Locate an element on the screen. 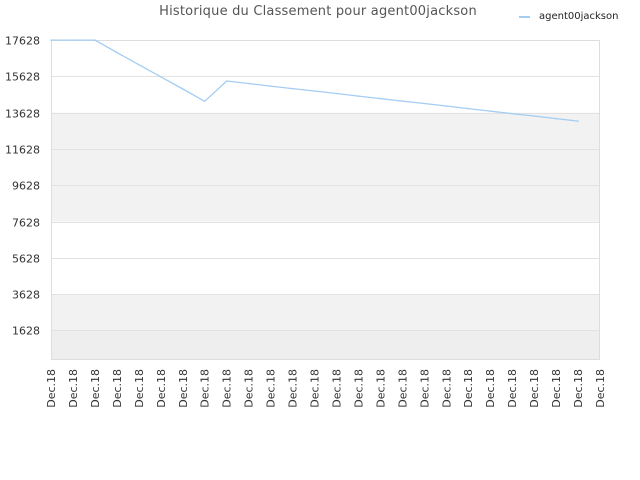  y-tick-label: 13628 is located at coordinates (22, 114).